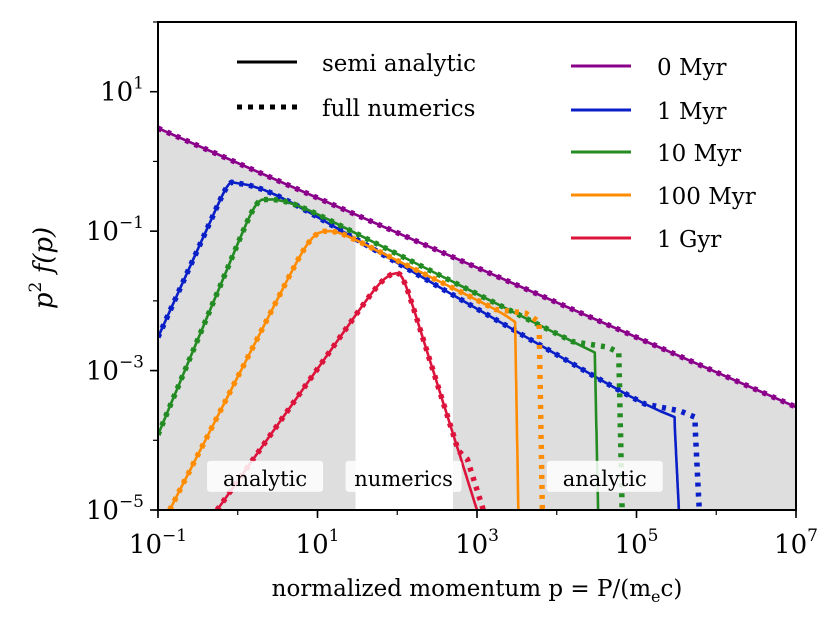  I want to click on region-label: numerics, so click(403, 479).